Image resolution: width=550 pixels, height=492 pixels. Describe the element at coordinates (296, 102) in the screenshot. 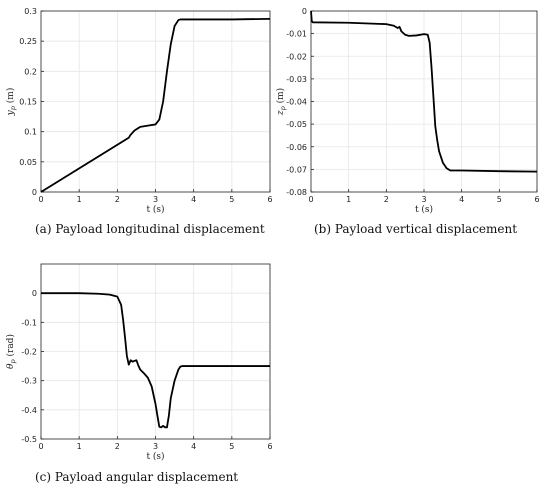

I see `y-tick-label: -0.04` at that location.